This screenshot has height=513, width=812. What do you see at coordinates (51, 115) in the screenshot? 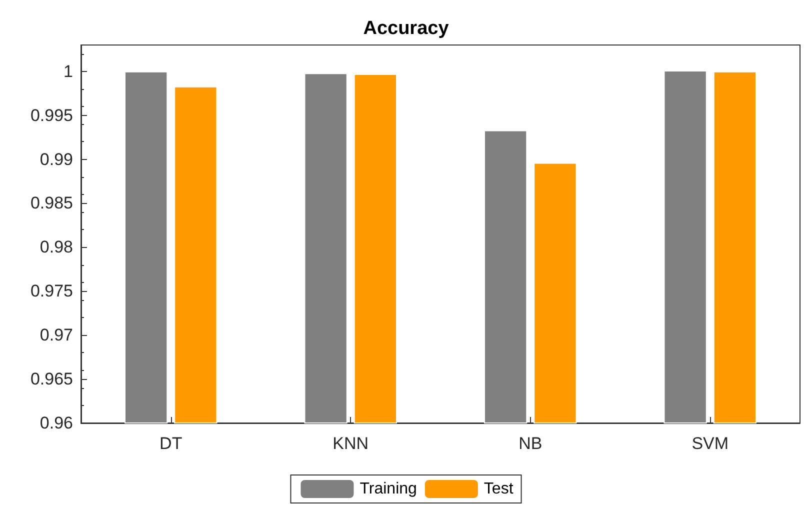
I see `y-tick-label: 0.995` at bounding box center [51, 115].